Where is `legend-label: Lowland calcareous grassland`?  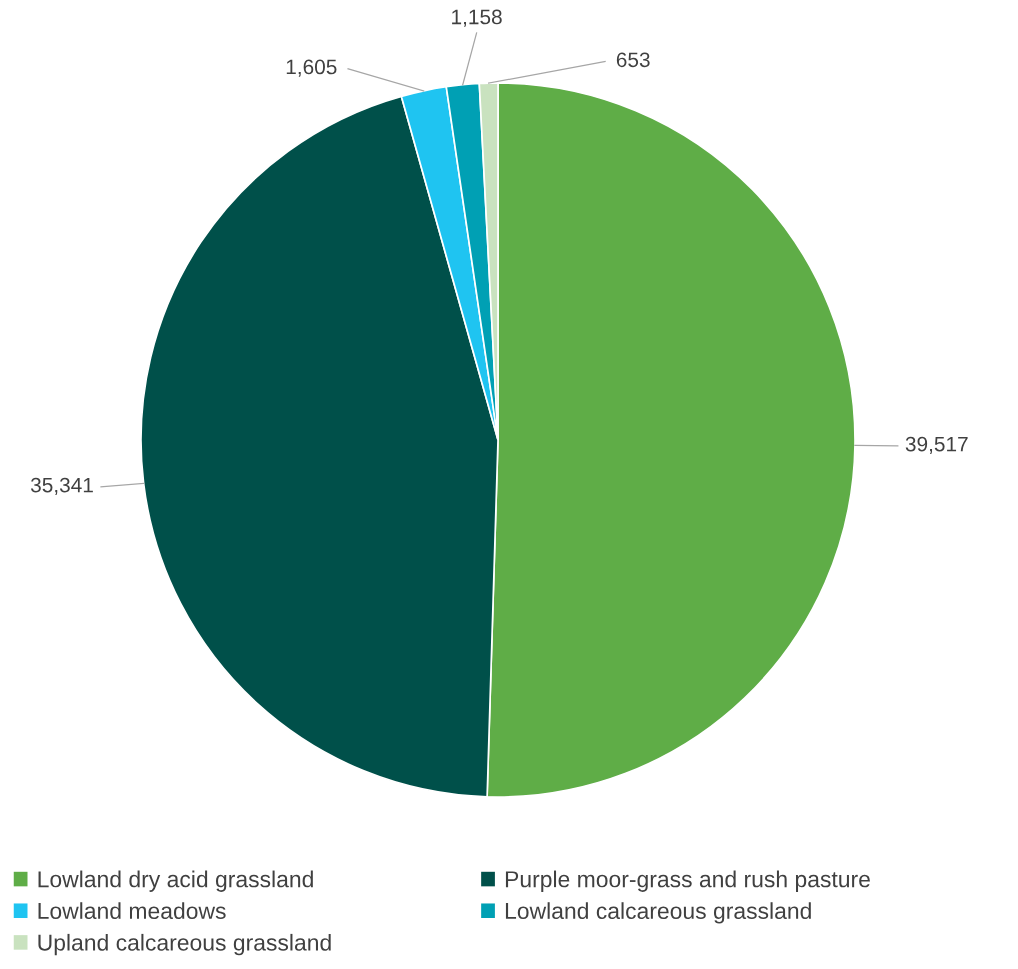
legend-label: Lowland calcareous grassland is located at coordinates (658, 913).